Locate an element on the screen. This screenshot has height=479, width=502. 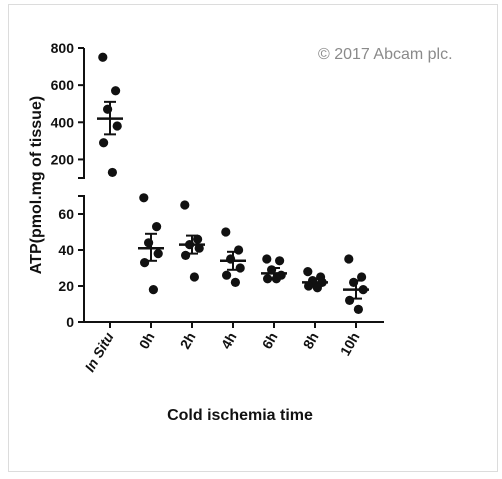
x-tick-label: 2h is located at coordinates (188, 341).